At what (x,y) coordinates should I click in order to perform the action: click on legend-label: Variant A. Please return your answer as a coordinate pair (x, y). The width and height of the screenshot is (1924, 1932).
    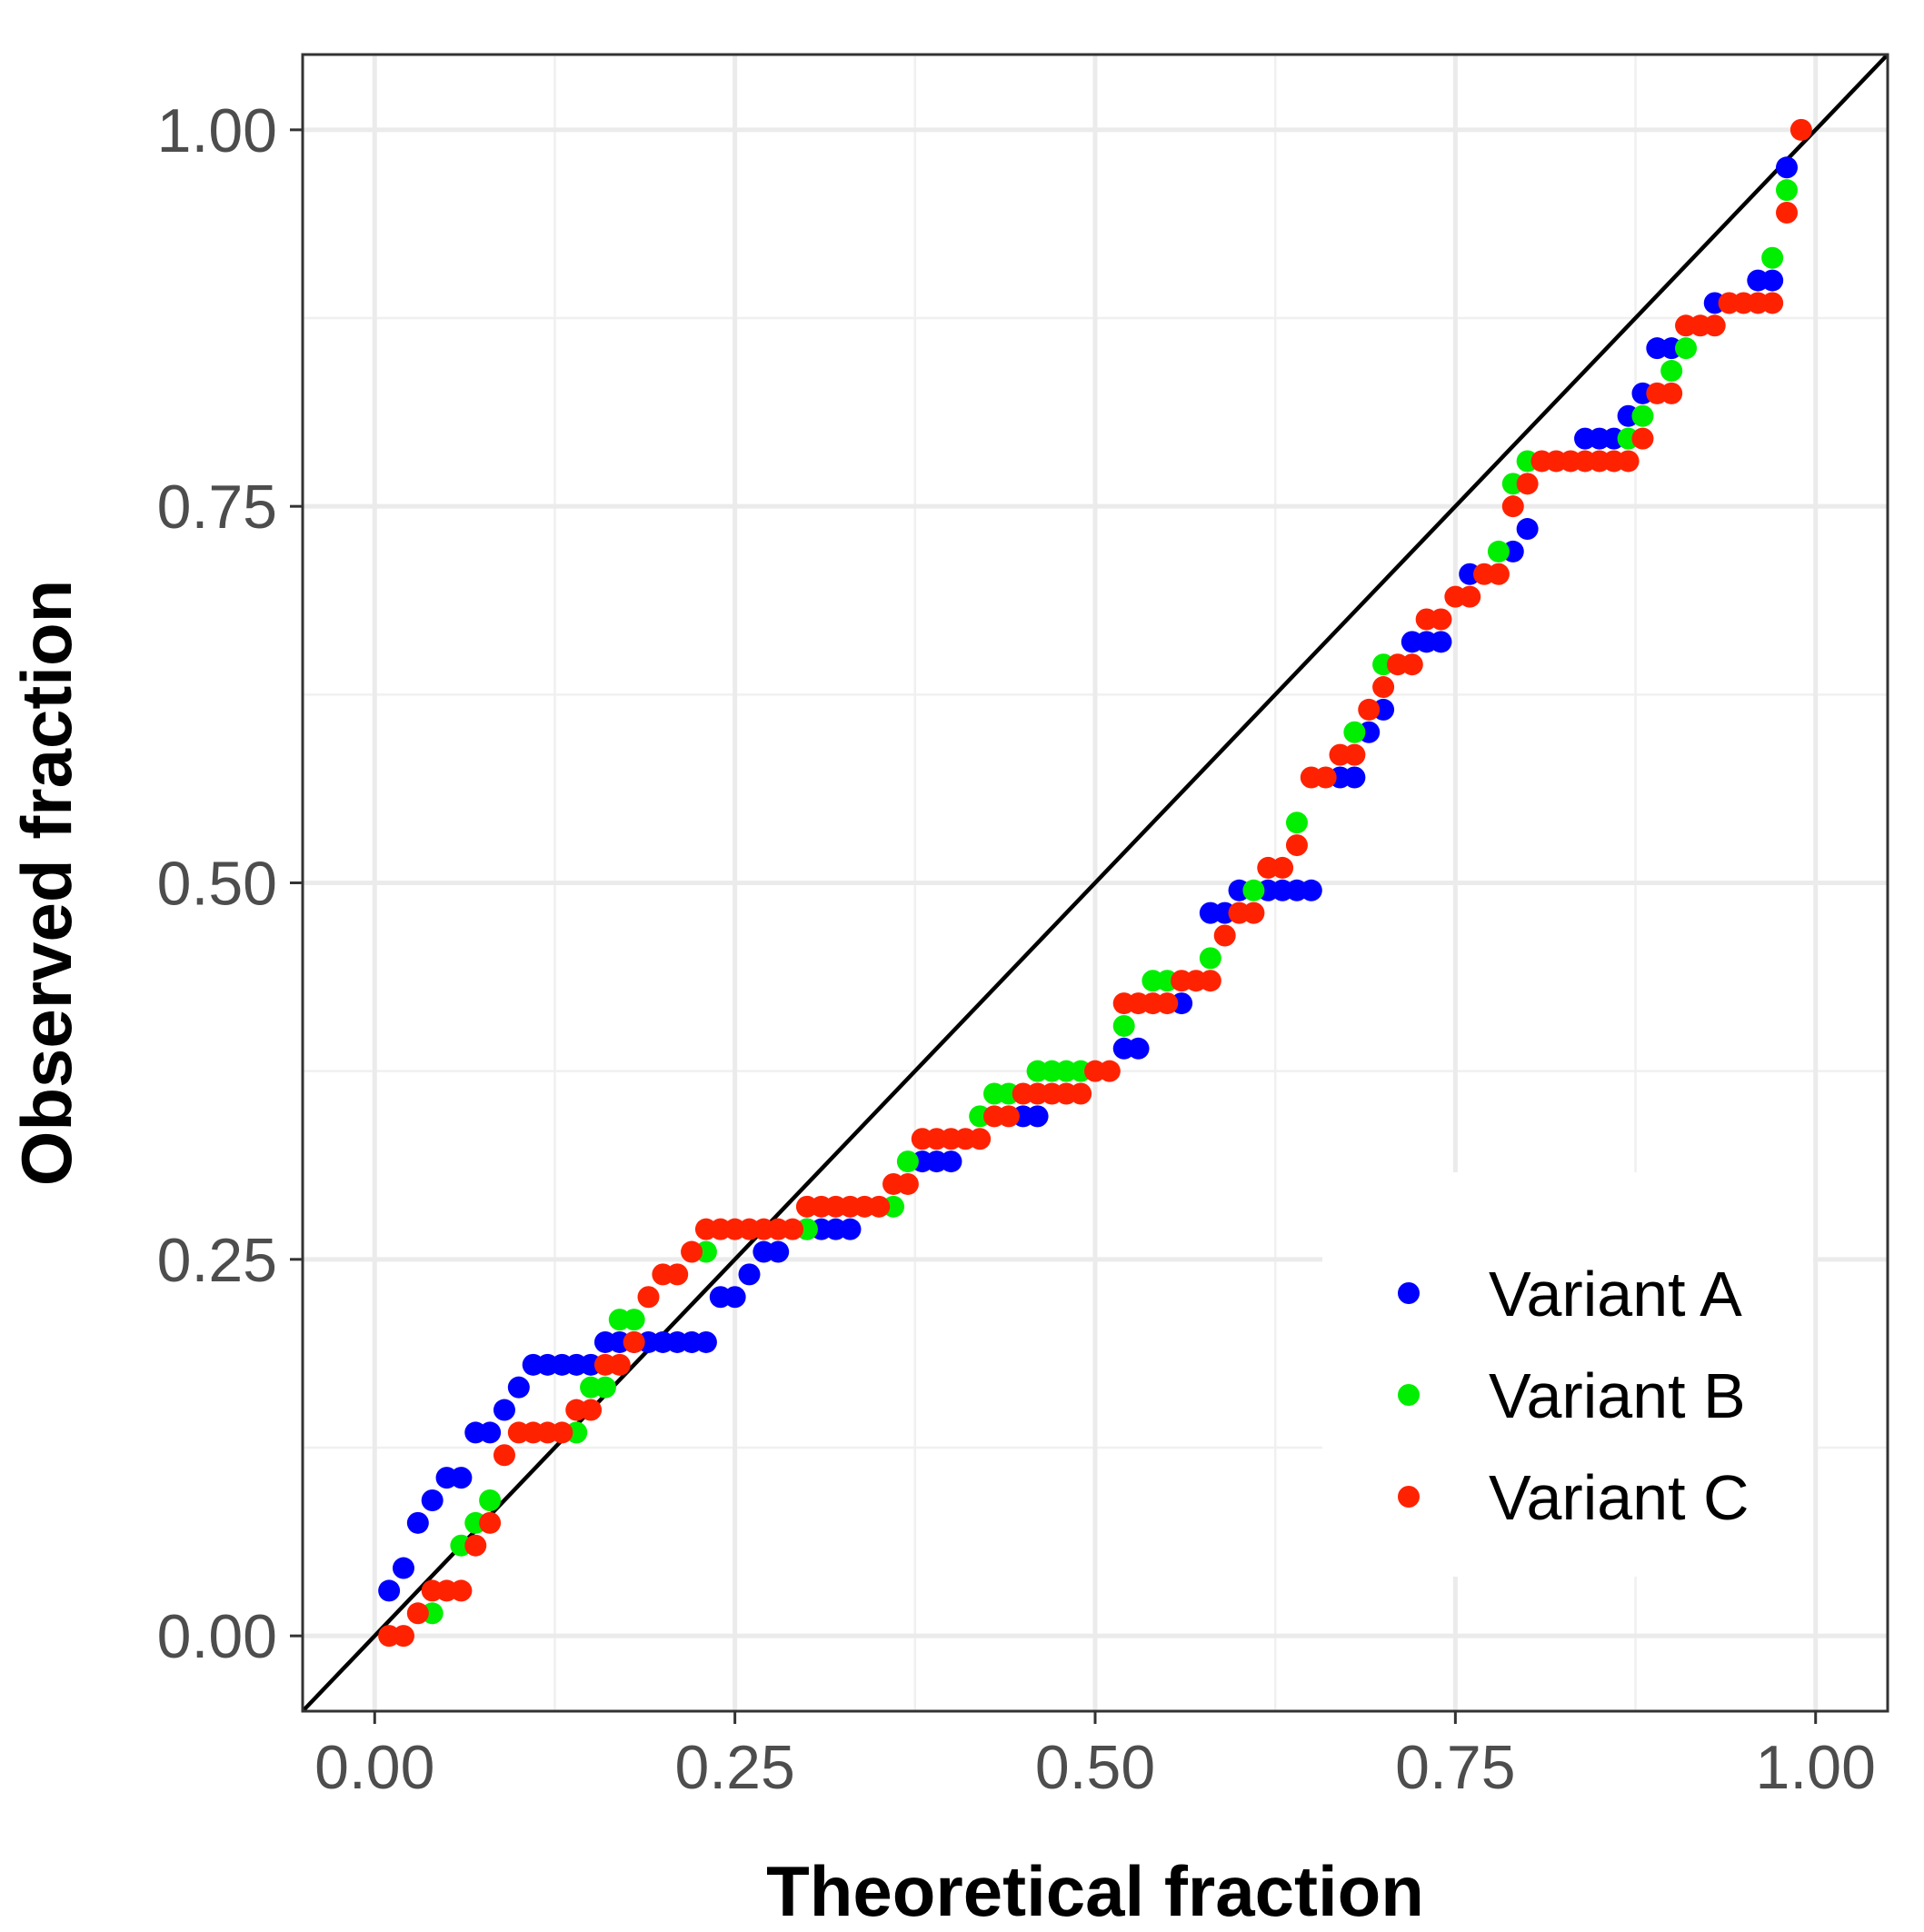
    Looking at the image, I should click on (1615, 1294).